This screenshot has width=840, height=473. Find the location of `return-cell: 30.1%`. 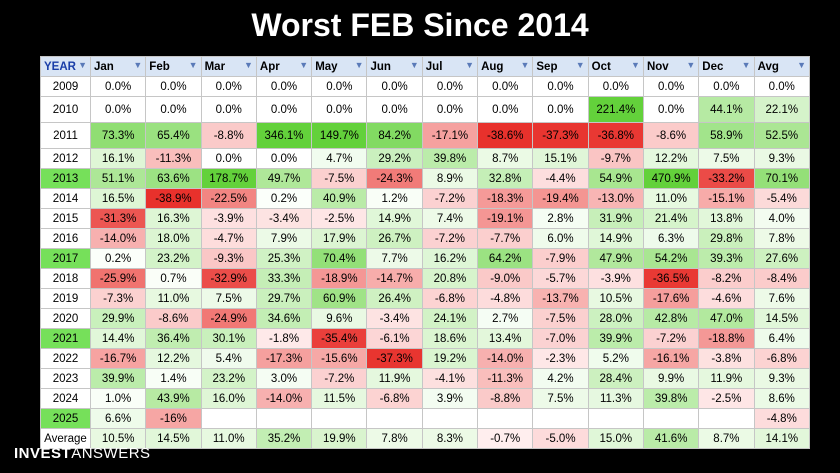

return-cell: 30.1% is located at coordinates (228, 338).